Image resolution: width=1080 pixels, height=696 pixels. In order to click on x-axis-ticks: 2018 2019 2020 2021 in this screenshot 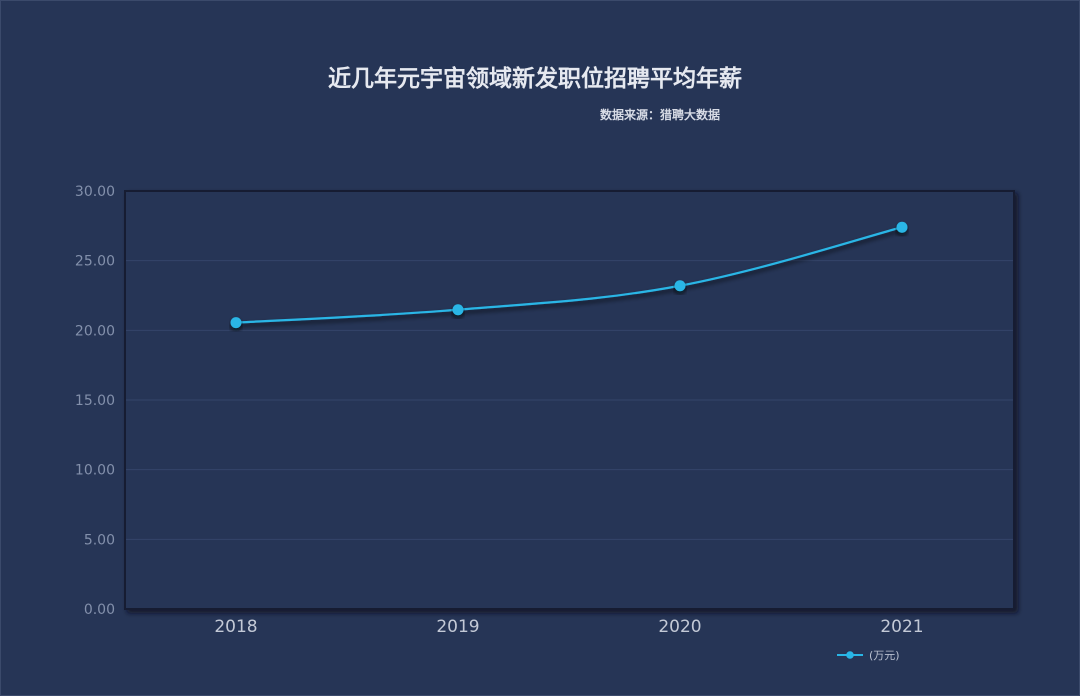, I will do `click(568, 627)`.